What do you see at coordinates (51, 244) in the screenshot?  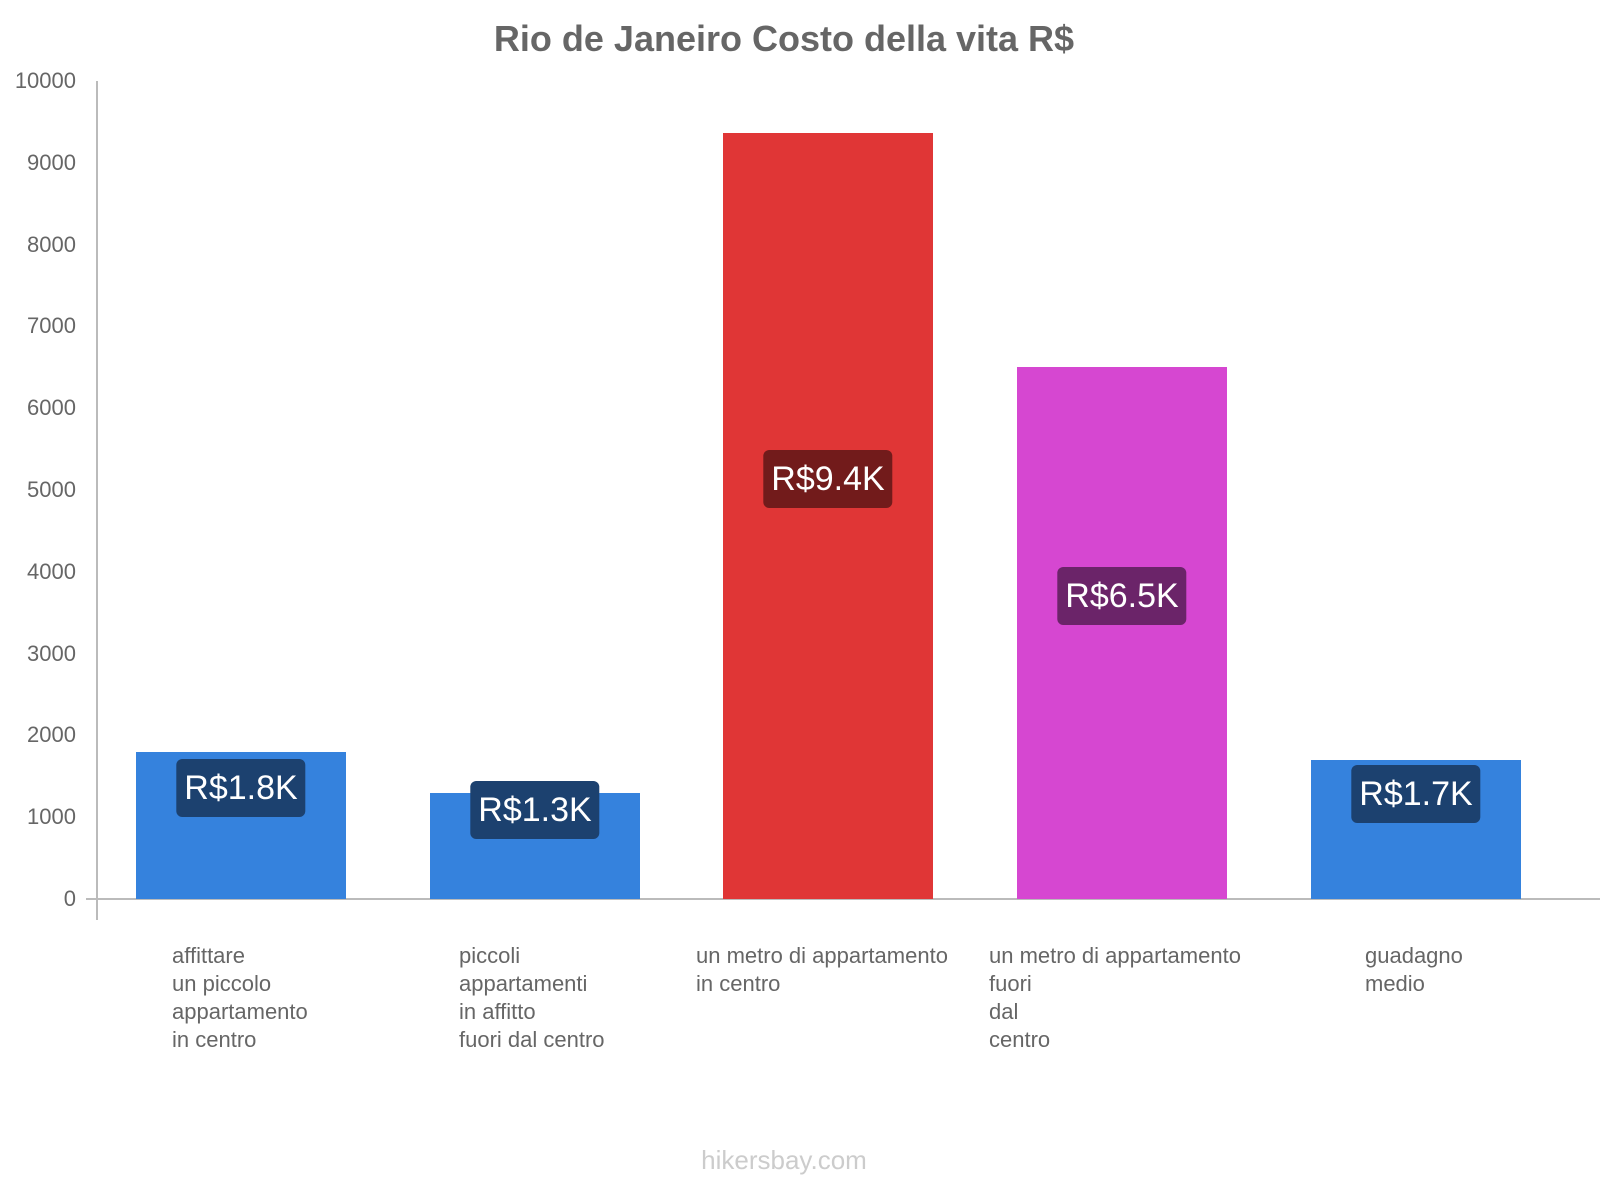 I see `y-tick-label: 8000` at bounding box center [51, 244].